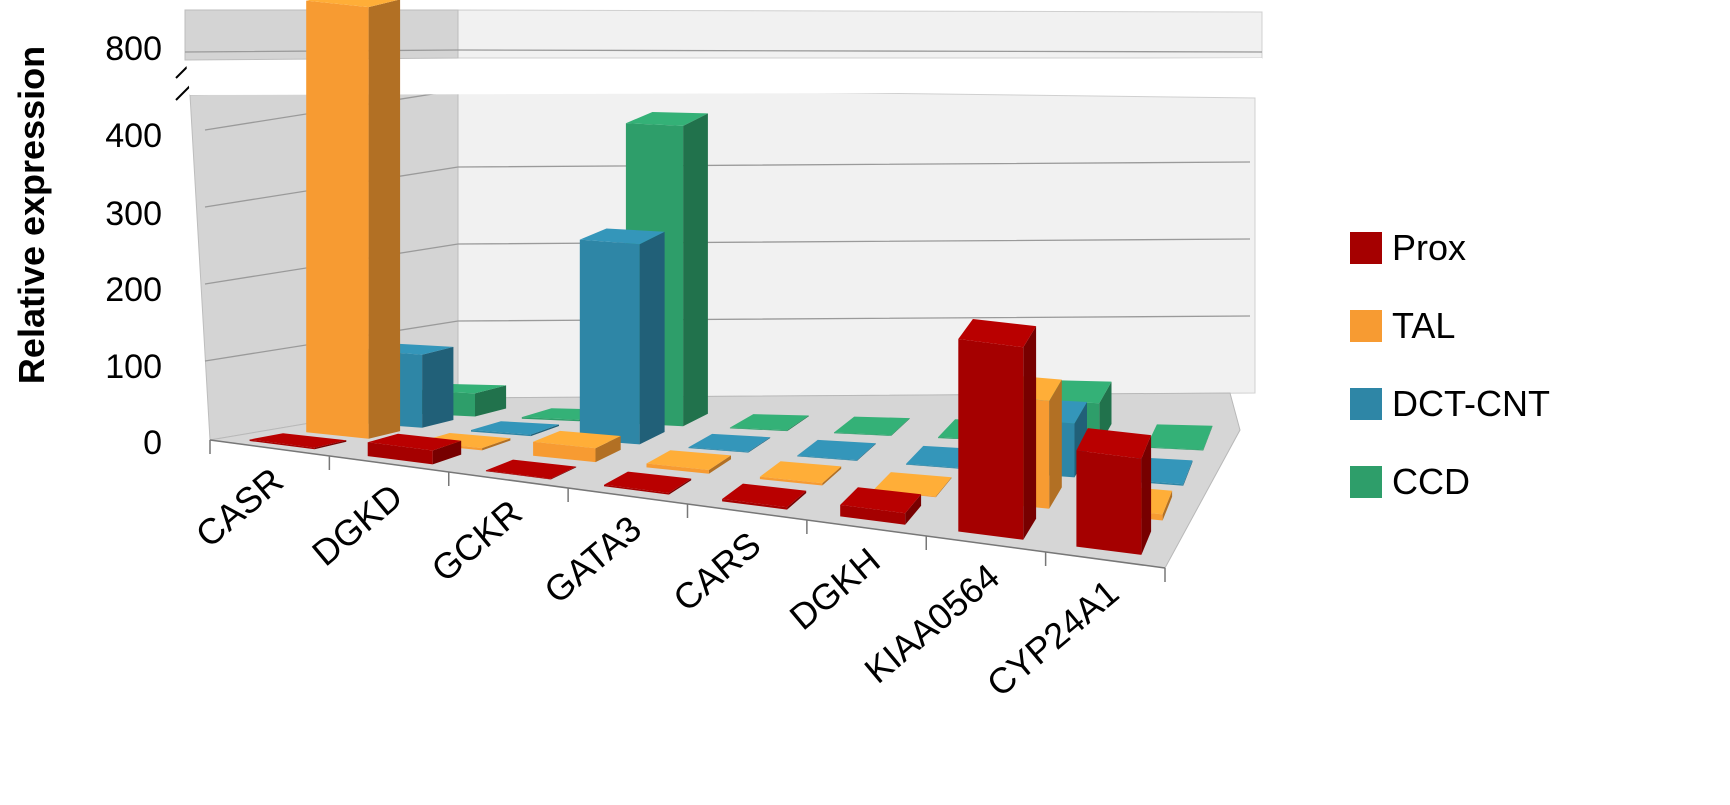 The image size is (1730, 805). I want to click on bar-prox-cyp24a1, so click(1114, 491).